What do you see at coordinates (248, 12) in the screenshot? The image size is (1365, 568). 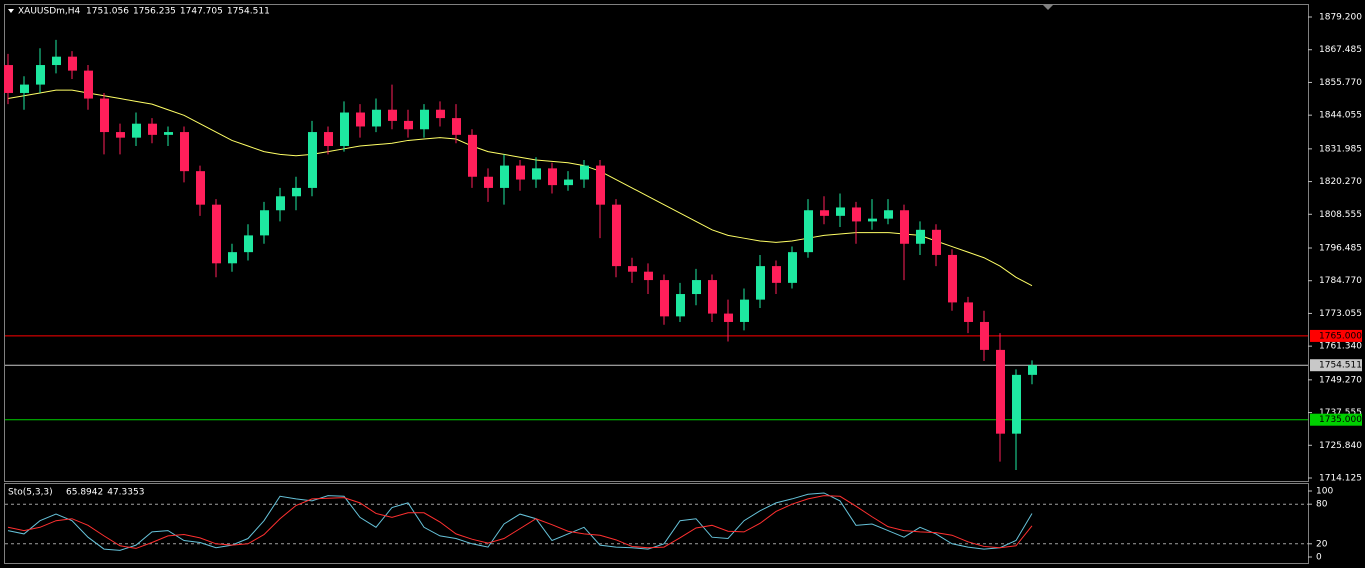 I see `header-value: 1754.511` at bounding box center [248, 12].